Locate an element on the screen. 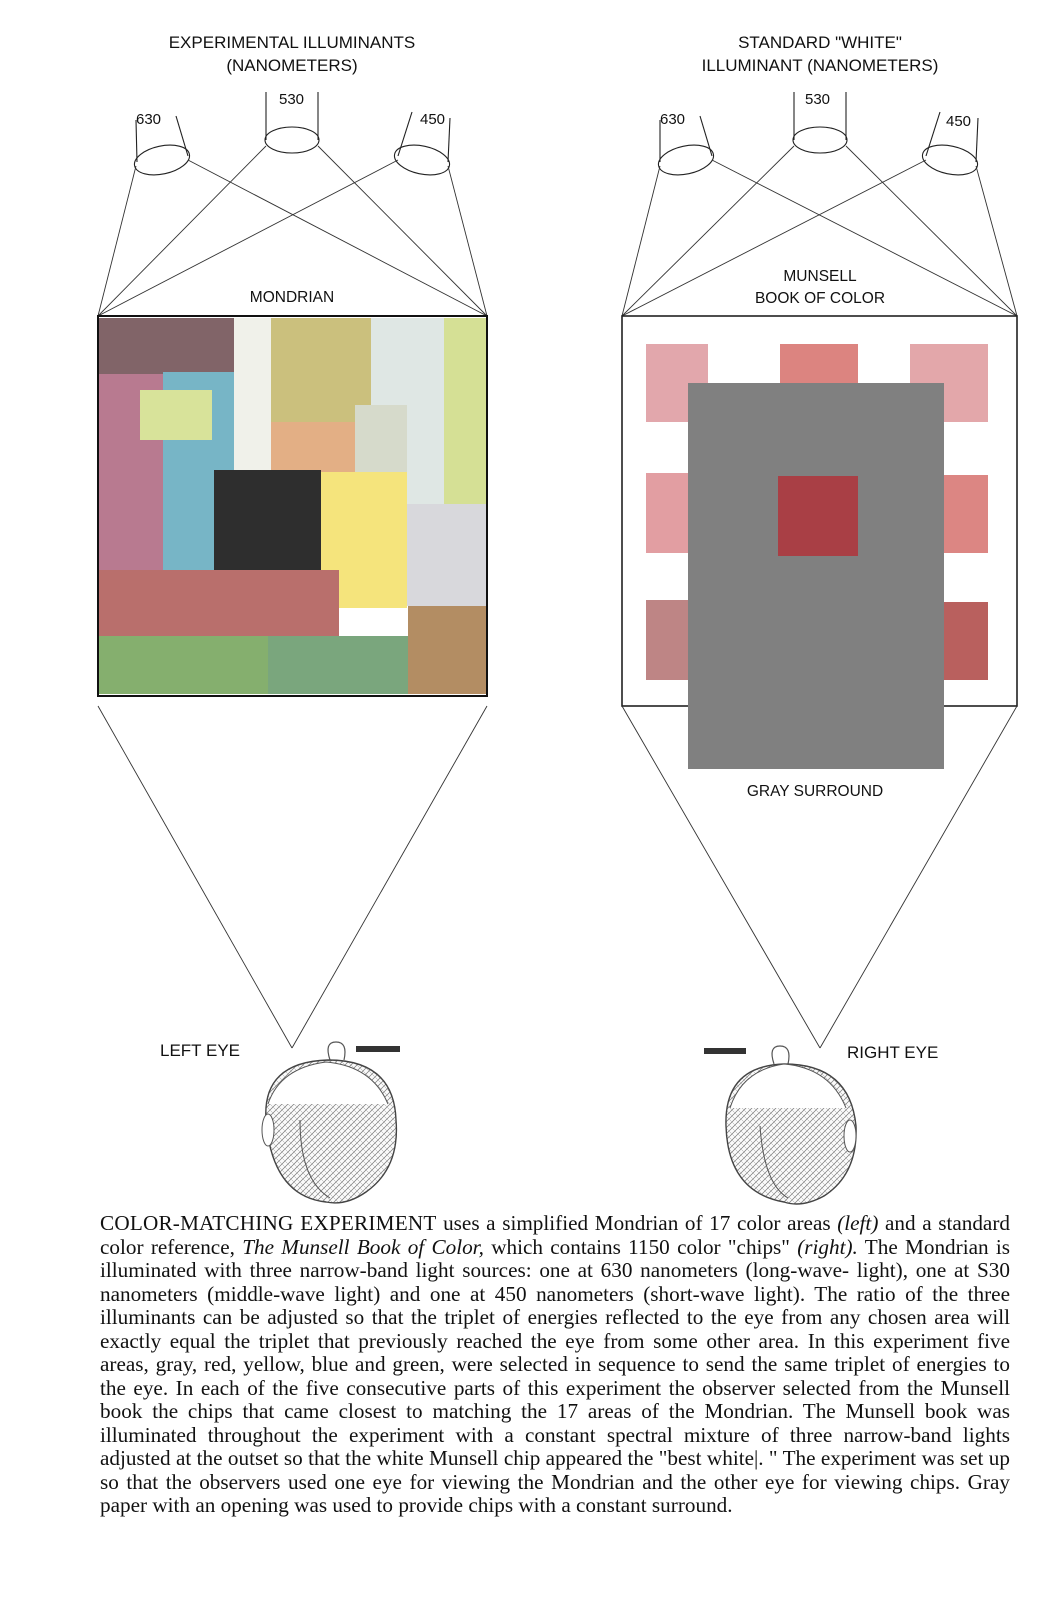  munsell-label-line1: MUNSELL is located at coordinates (820, 276).